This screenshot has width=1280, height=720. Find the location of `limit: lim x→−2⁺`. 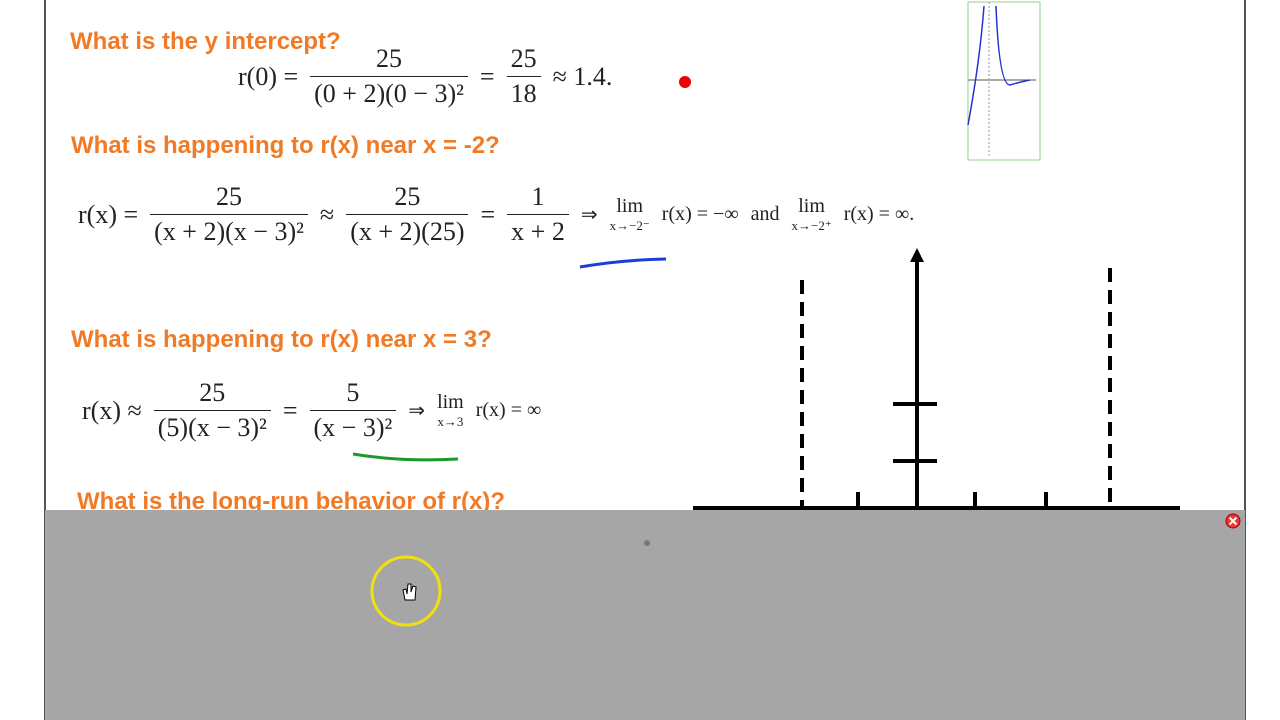

limit: lim x→−2⁺ is located at coordinates (811, 214).